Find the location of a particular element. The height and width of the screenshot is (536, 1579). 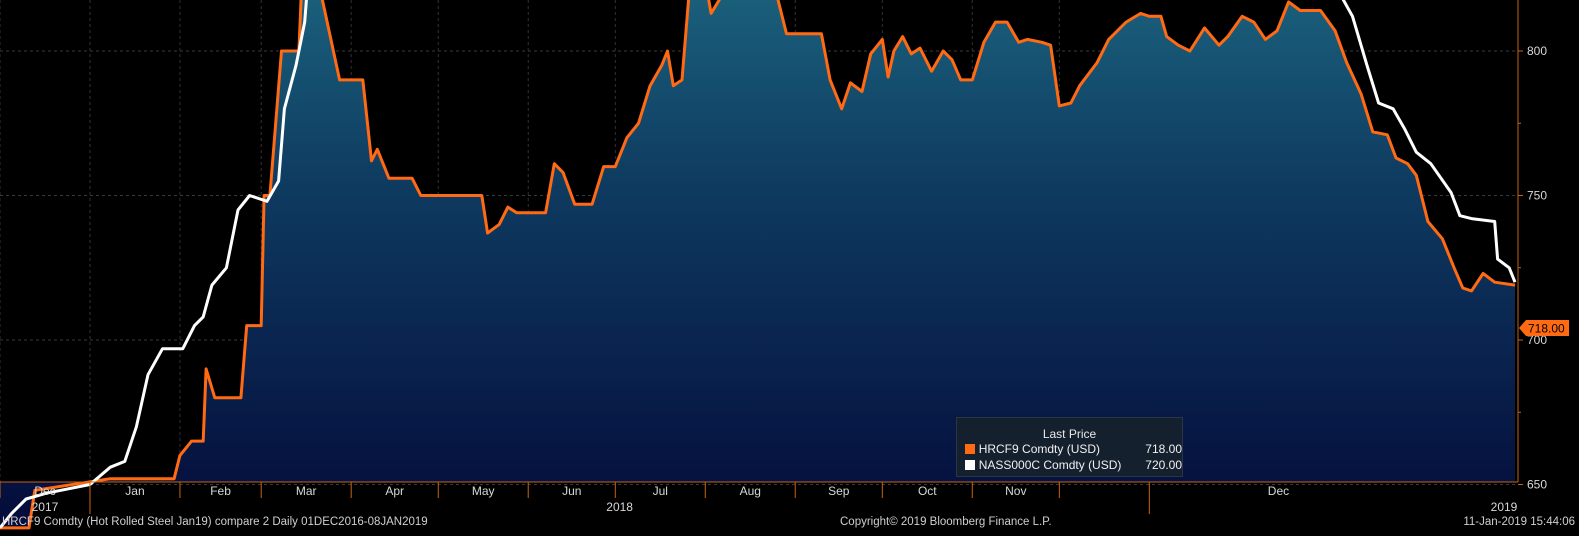

last-value-tag: 718.00 is located at coordinates (1544, 328).